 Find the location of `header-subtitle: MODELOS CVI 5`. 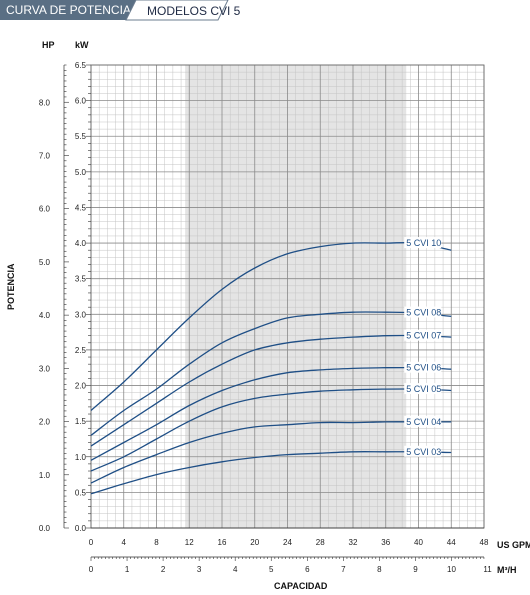

header-subtitle: MODELOS CVI 5 is located at coordinates (194, 11).